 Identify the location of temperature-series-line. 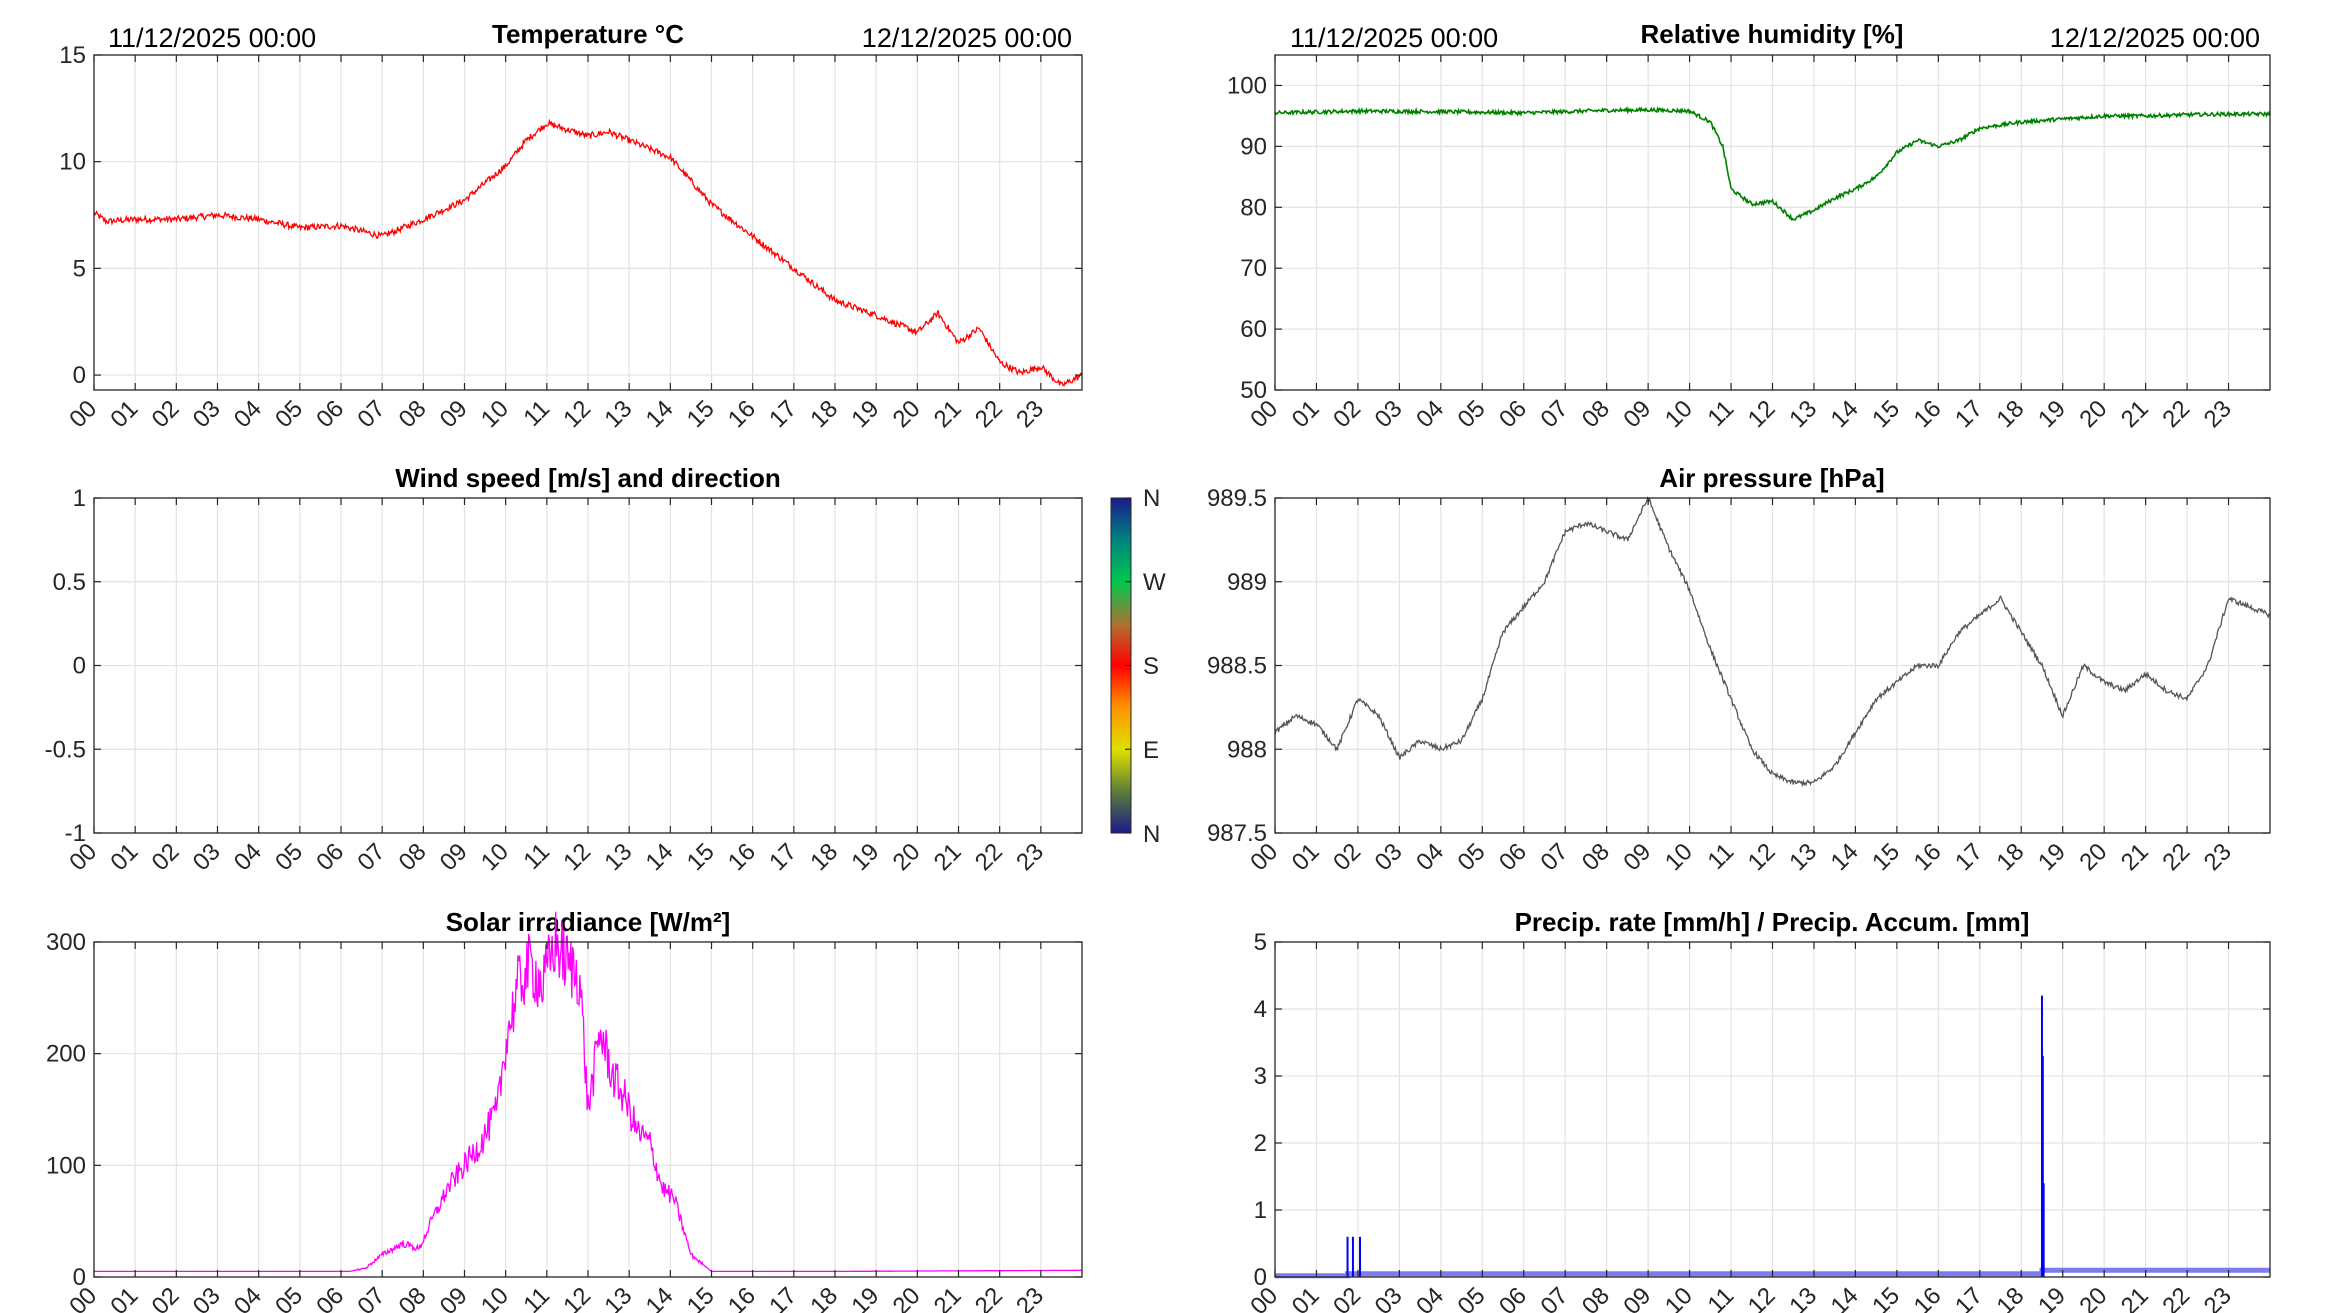
(588, 252).